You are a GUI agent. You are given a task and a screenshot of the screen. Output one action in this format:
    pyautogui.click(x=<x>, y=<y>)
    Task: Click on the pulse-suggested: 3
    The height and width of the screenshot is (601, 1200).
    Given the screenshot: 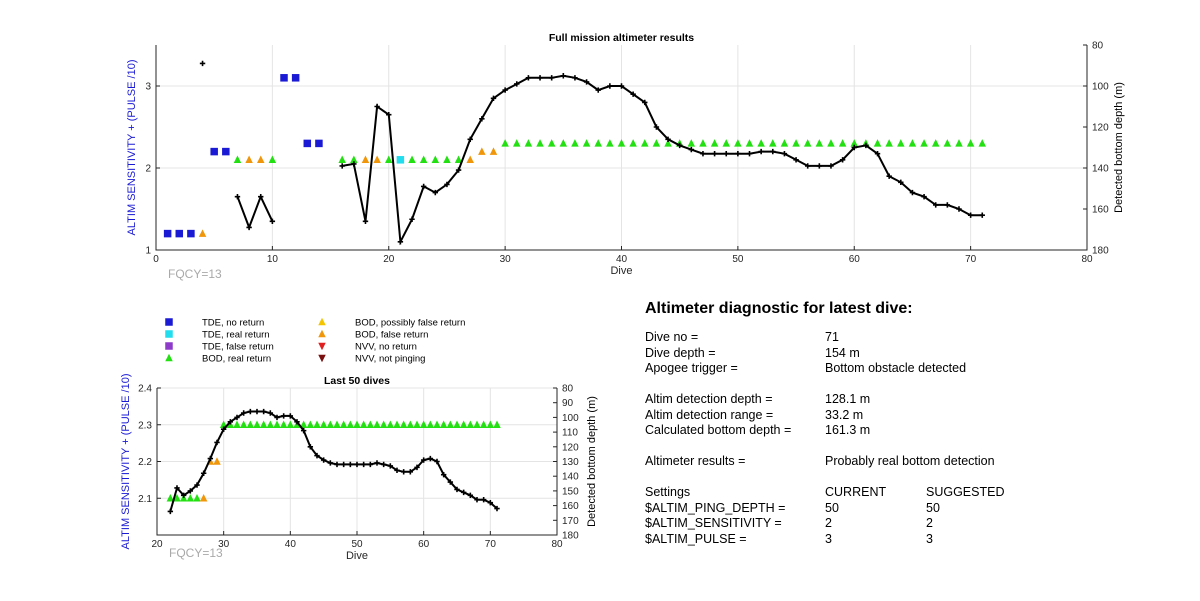 What is the action you would take?
    pyautogui.click(x=929, y=538)
    